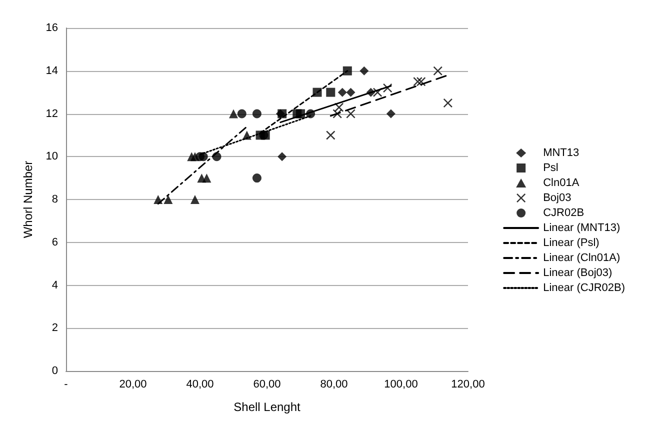 This screenshot has height=441, width=648. I want to click on legend-label: Linear (Cln01A), so click(581, 258).